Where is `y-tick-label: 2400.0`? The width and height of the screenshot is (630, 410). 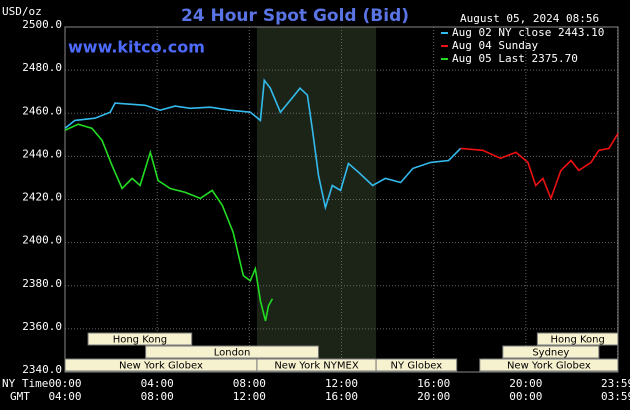
y-tick-label: 2400.0 is located at coordinates (42, 240).